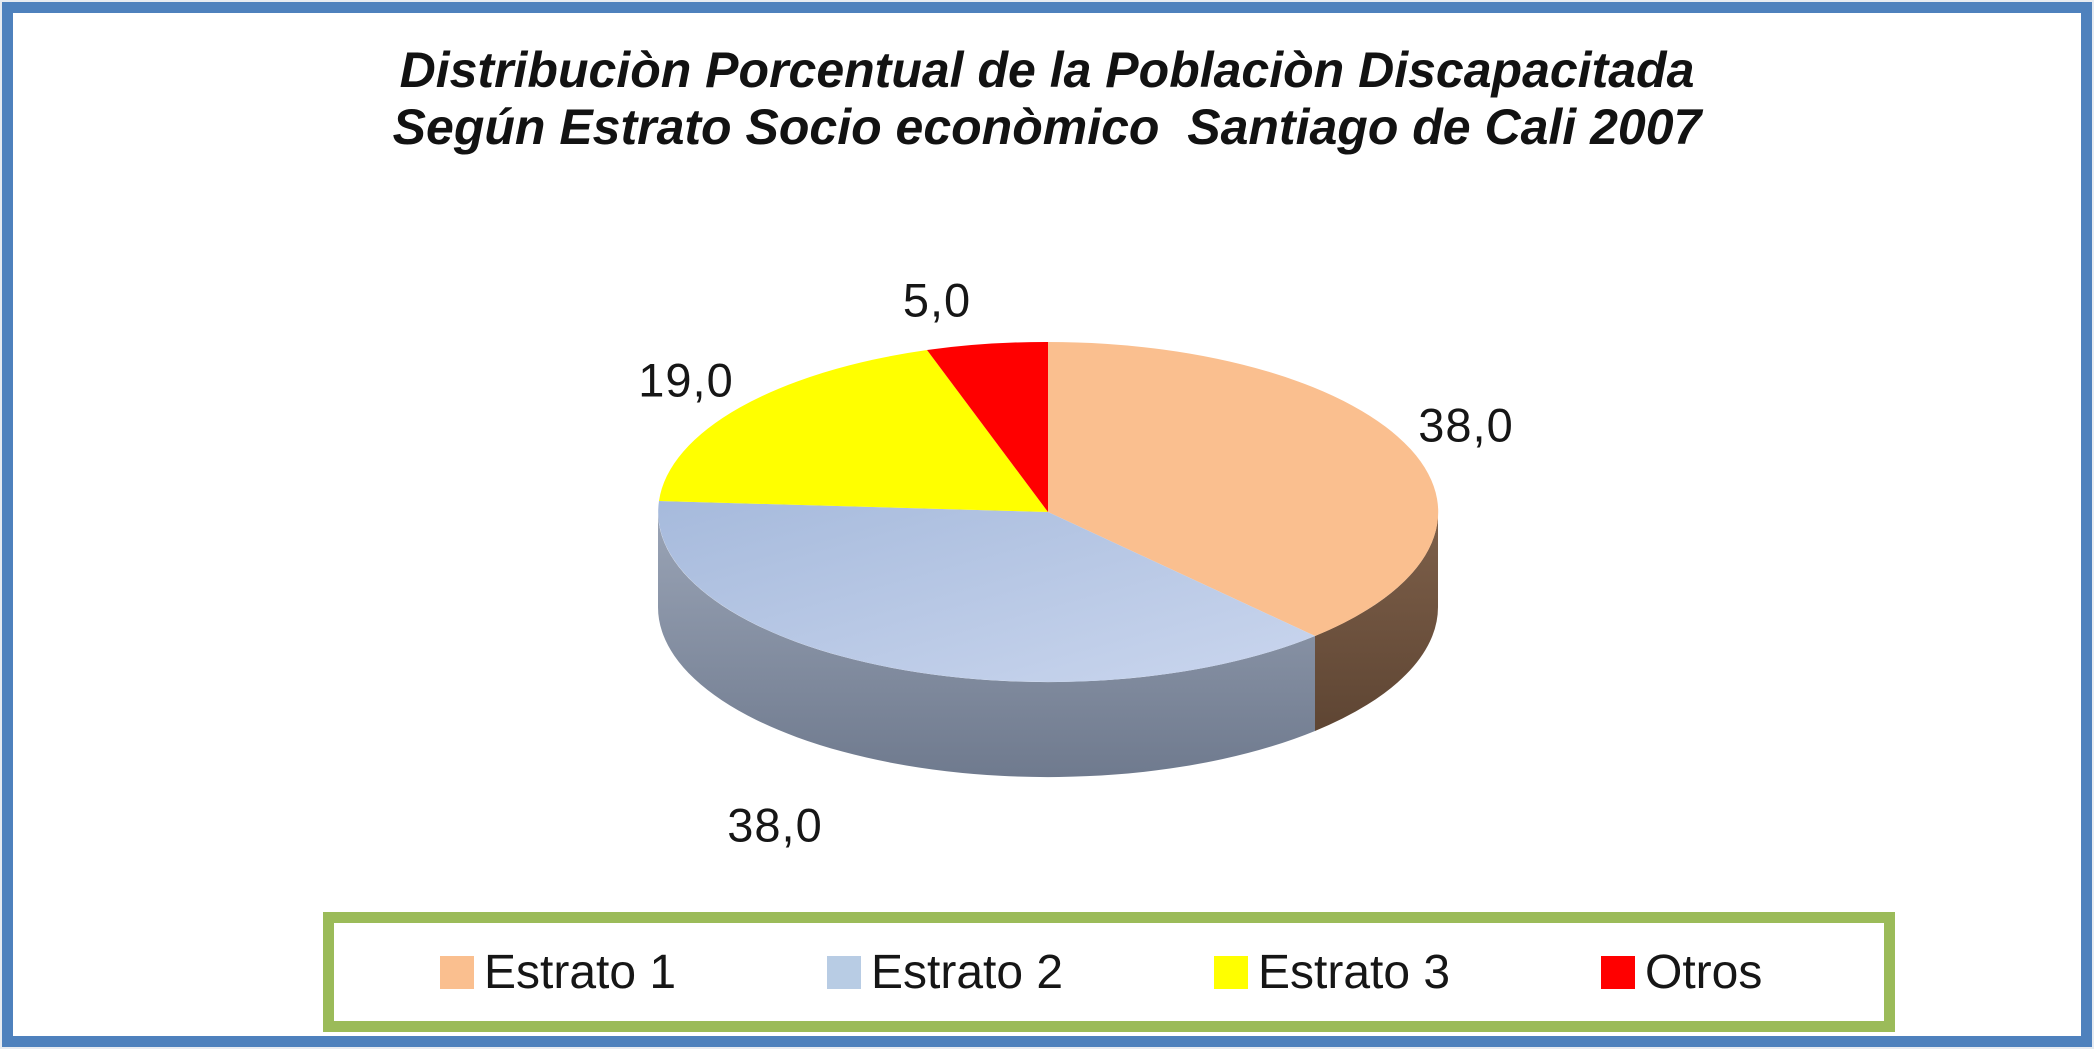  I want to click on pie-slice-otros, so click(987, 426).